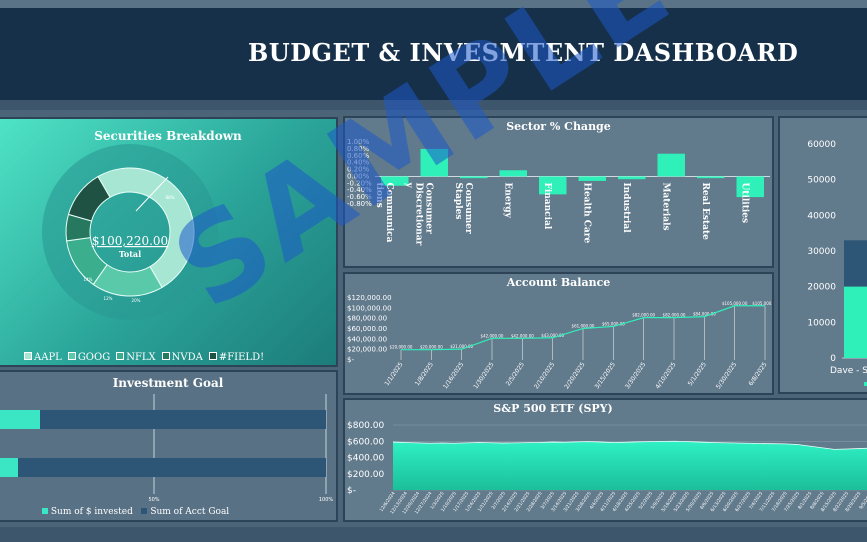  What do you see at coordinates (833, 359) in the screenshot?
I see `dave-ytick: 0` at bounding box center [833, 359].